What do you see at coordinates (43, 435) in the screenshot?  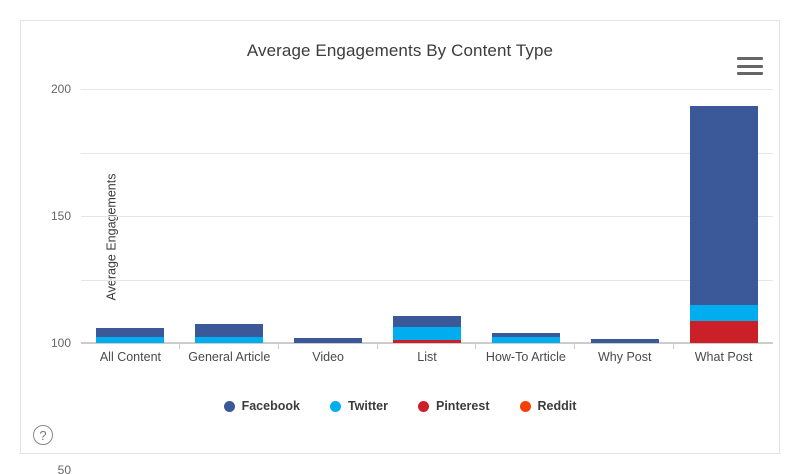 I see `help-question-icon: ?` at bounding box center [43, 435].